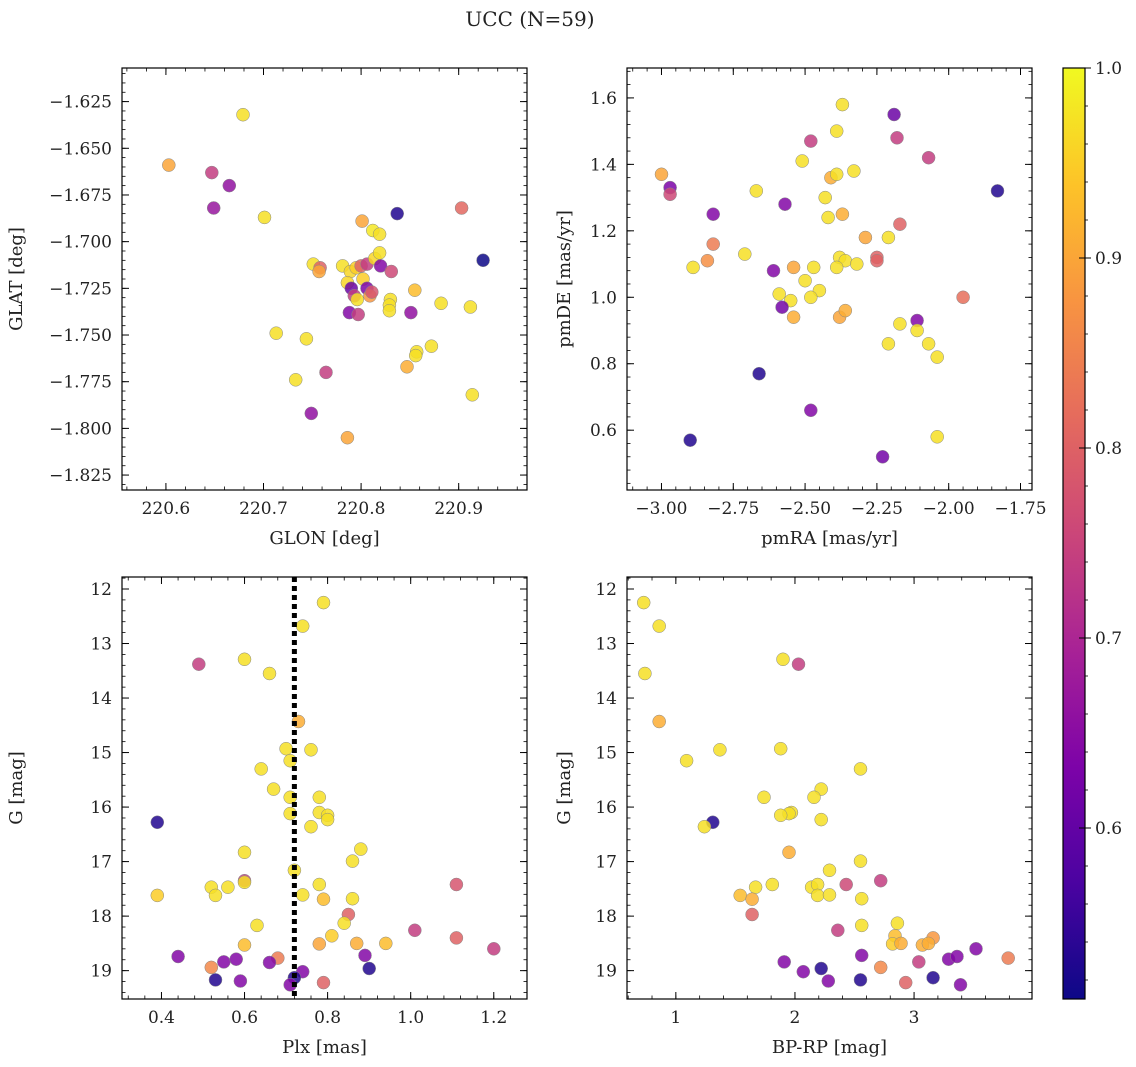 The width and height of the screenshot is (1136, 1067). I want to click on x-tick-label: 0.8, so click(327, 1018).